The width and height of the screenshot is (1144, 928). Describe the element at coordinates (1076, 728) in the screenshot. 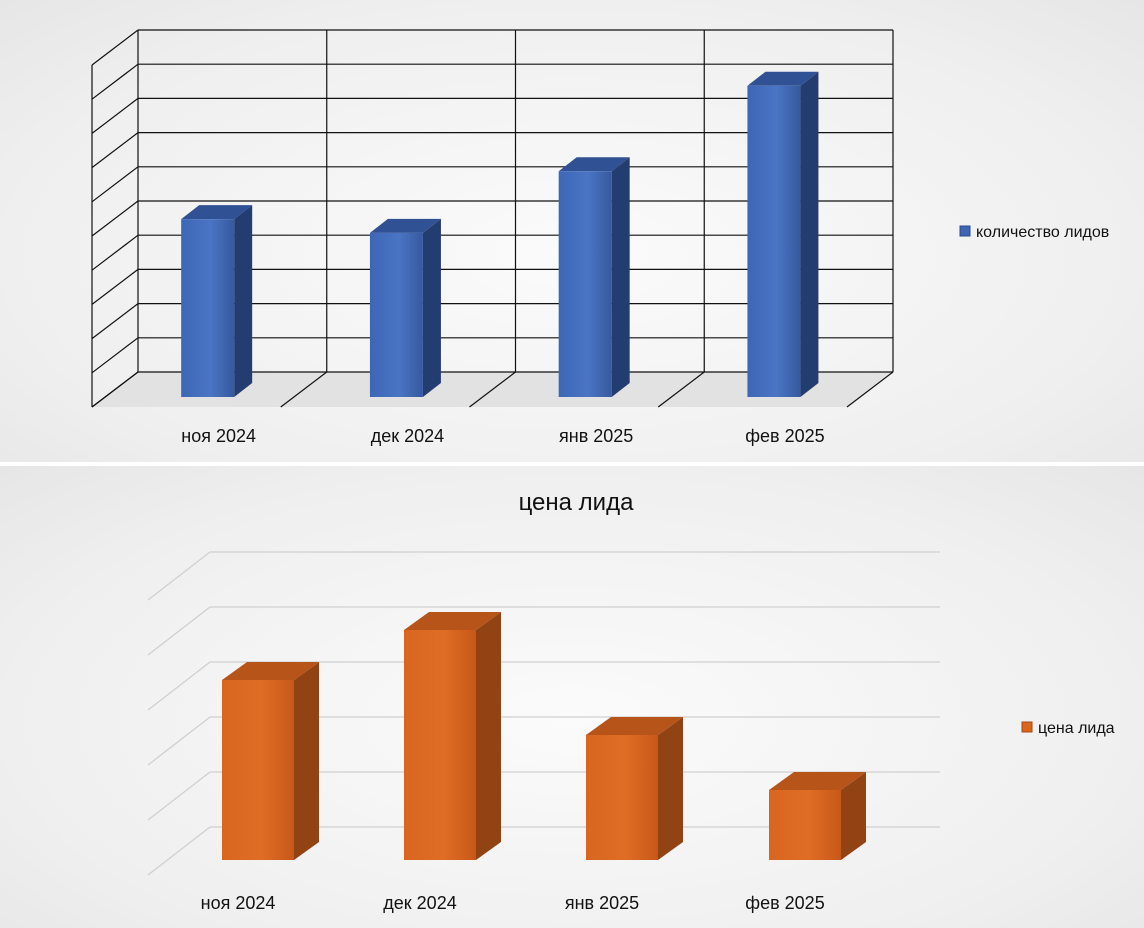

I see `legend-label: цена лида` at that location.